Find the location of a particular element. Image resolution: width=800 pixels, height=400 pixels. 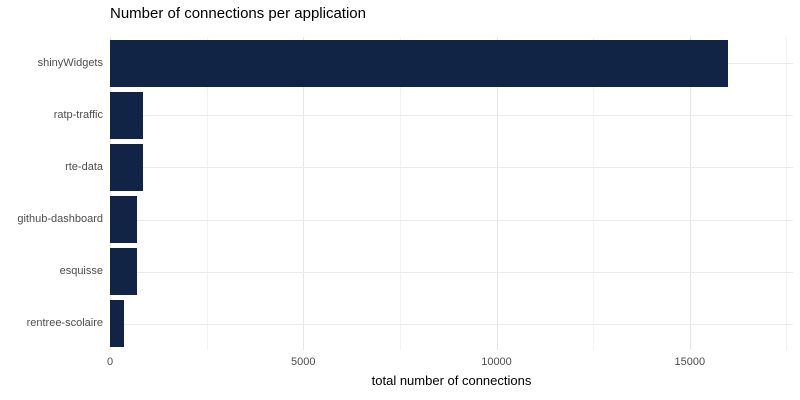

x-tick-label-5000: 5000 is located at coordinates (303, 362).